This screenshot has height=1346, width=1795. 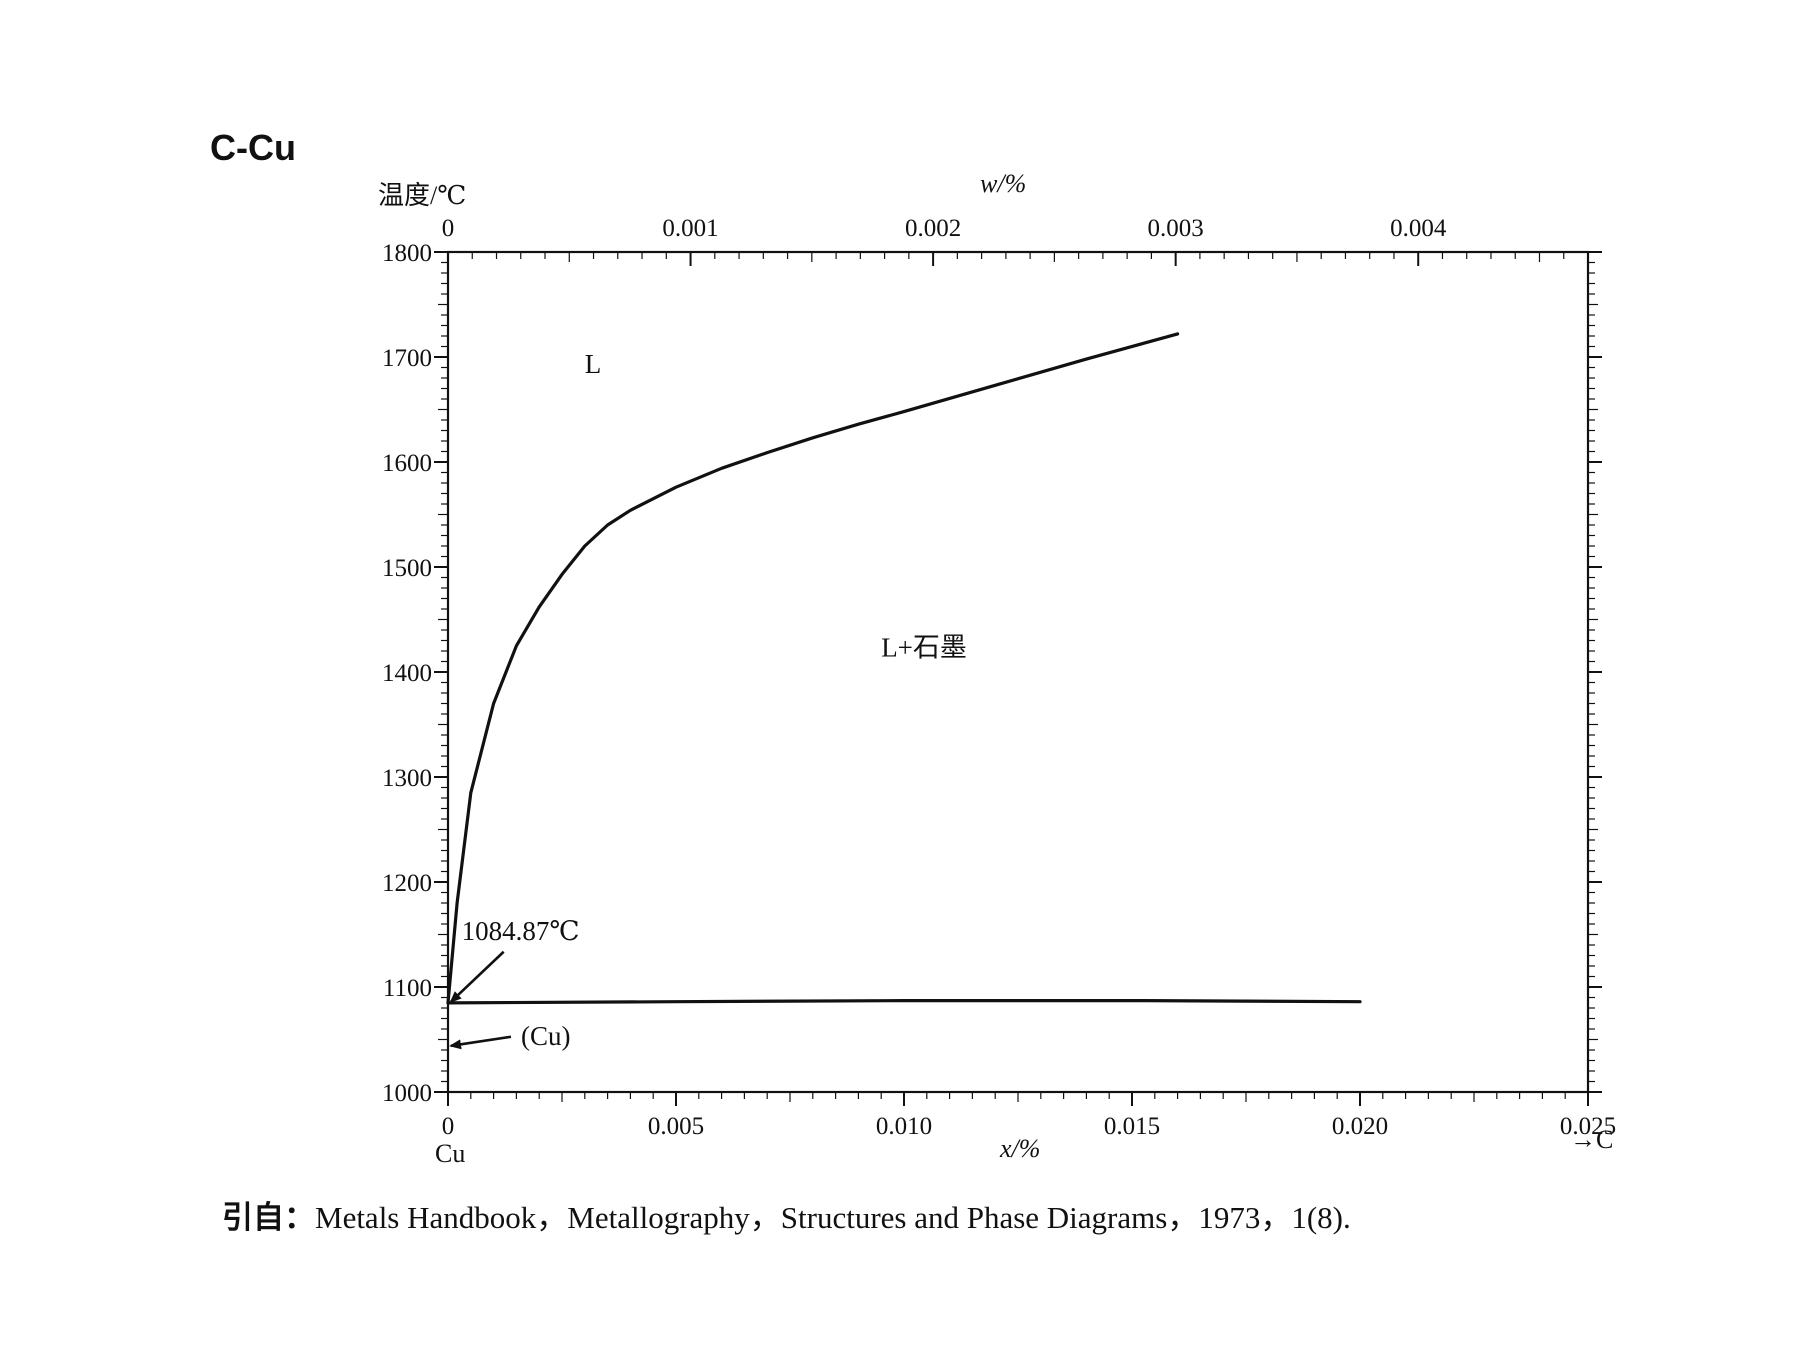 I want to click on x-tick-label: 0.025, so click(x=1588, y=1126).